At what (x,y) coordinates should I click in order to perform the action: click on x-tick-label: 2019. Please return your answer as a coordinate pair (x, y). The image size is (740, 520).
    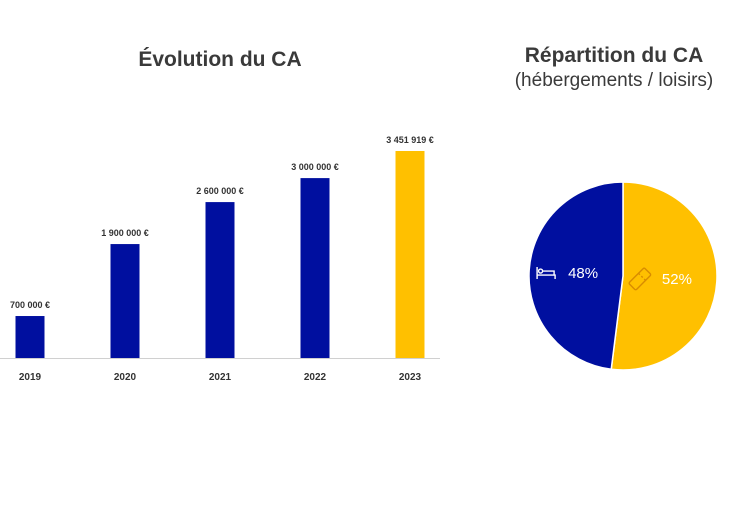
    Looking at the image, I should click on (30, 377).